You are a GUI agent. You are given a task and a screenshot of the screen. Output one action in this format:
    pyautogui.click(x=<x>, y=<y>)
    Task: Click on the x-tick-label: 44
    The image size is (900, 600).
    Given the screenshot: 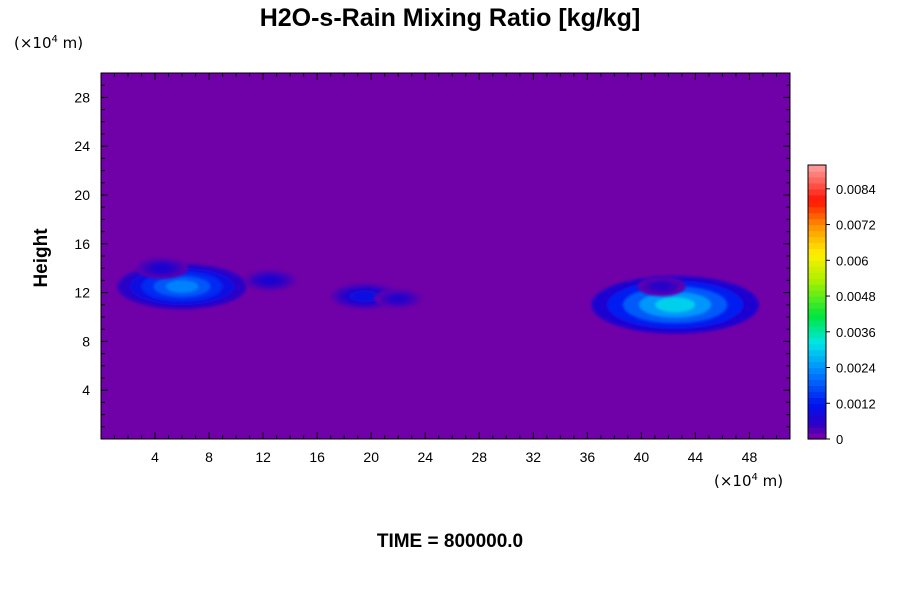 What is the action you would take?
    pyautogui.click(x=696, y=457)
    